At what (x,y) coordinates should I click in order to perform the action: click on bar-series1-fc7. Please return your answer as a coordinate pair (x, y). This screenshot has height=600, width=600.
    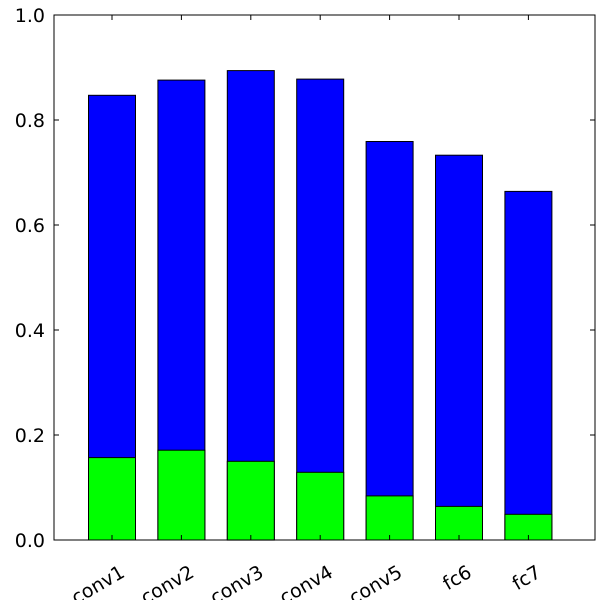
    Looking at the image, I should click on (528, 365).